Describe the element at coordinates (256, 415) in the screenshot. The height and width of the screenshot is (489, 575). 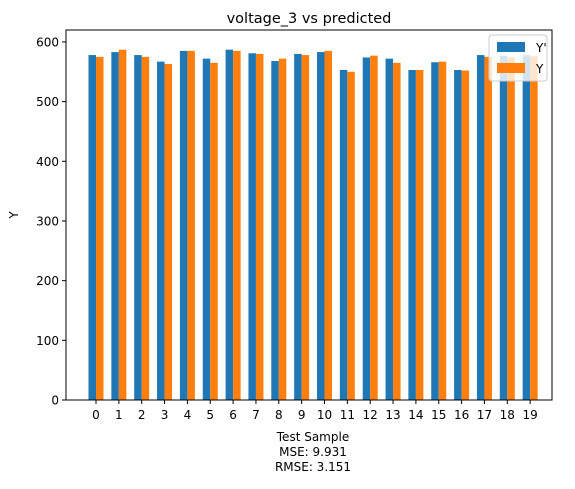
I see `x-tick-label: 7` at that location.